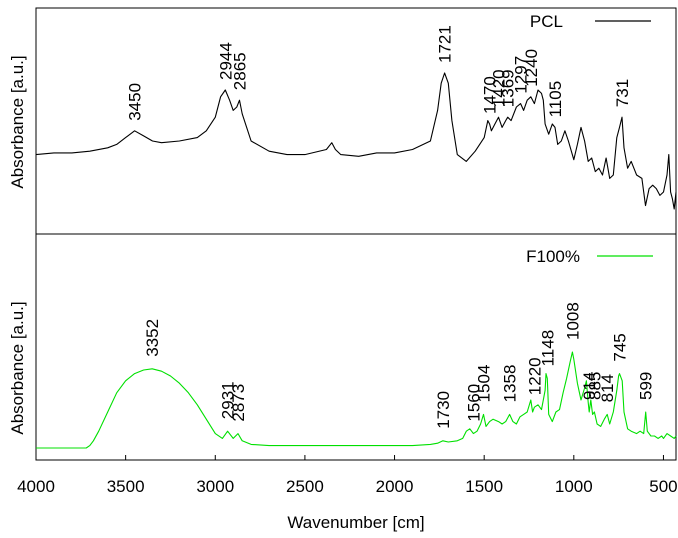  What do you see at coordinates (547, 348) in the screenshot?
I see `peak-label: 1148` at bounding box center [547, 348].